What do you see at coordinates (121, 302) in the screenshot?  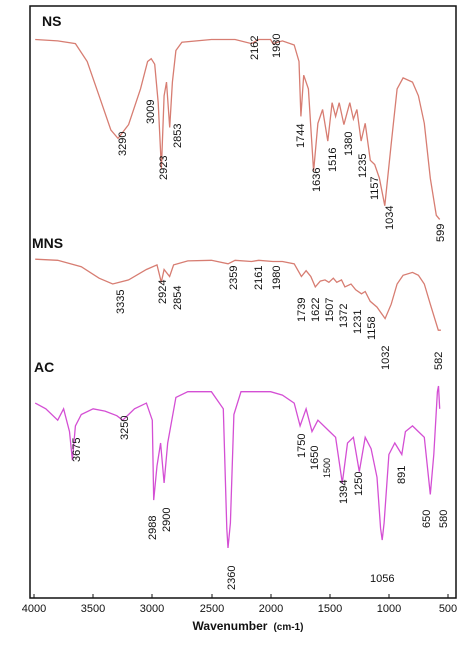 I see `peak-label-mns: 3335` at bounding box center [121, 302].